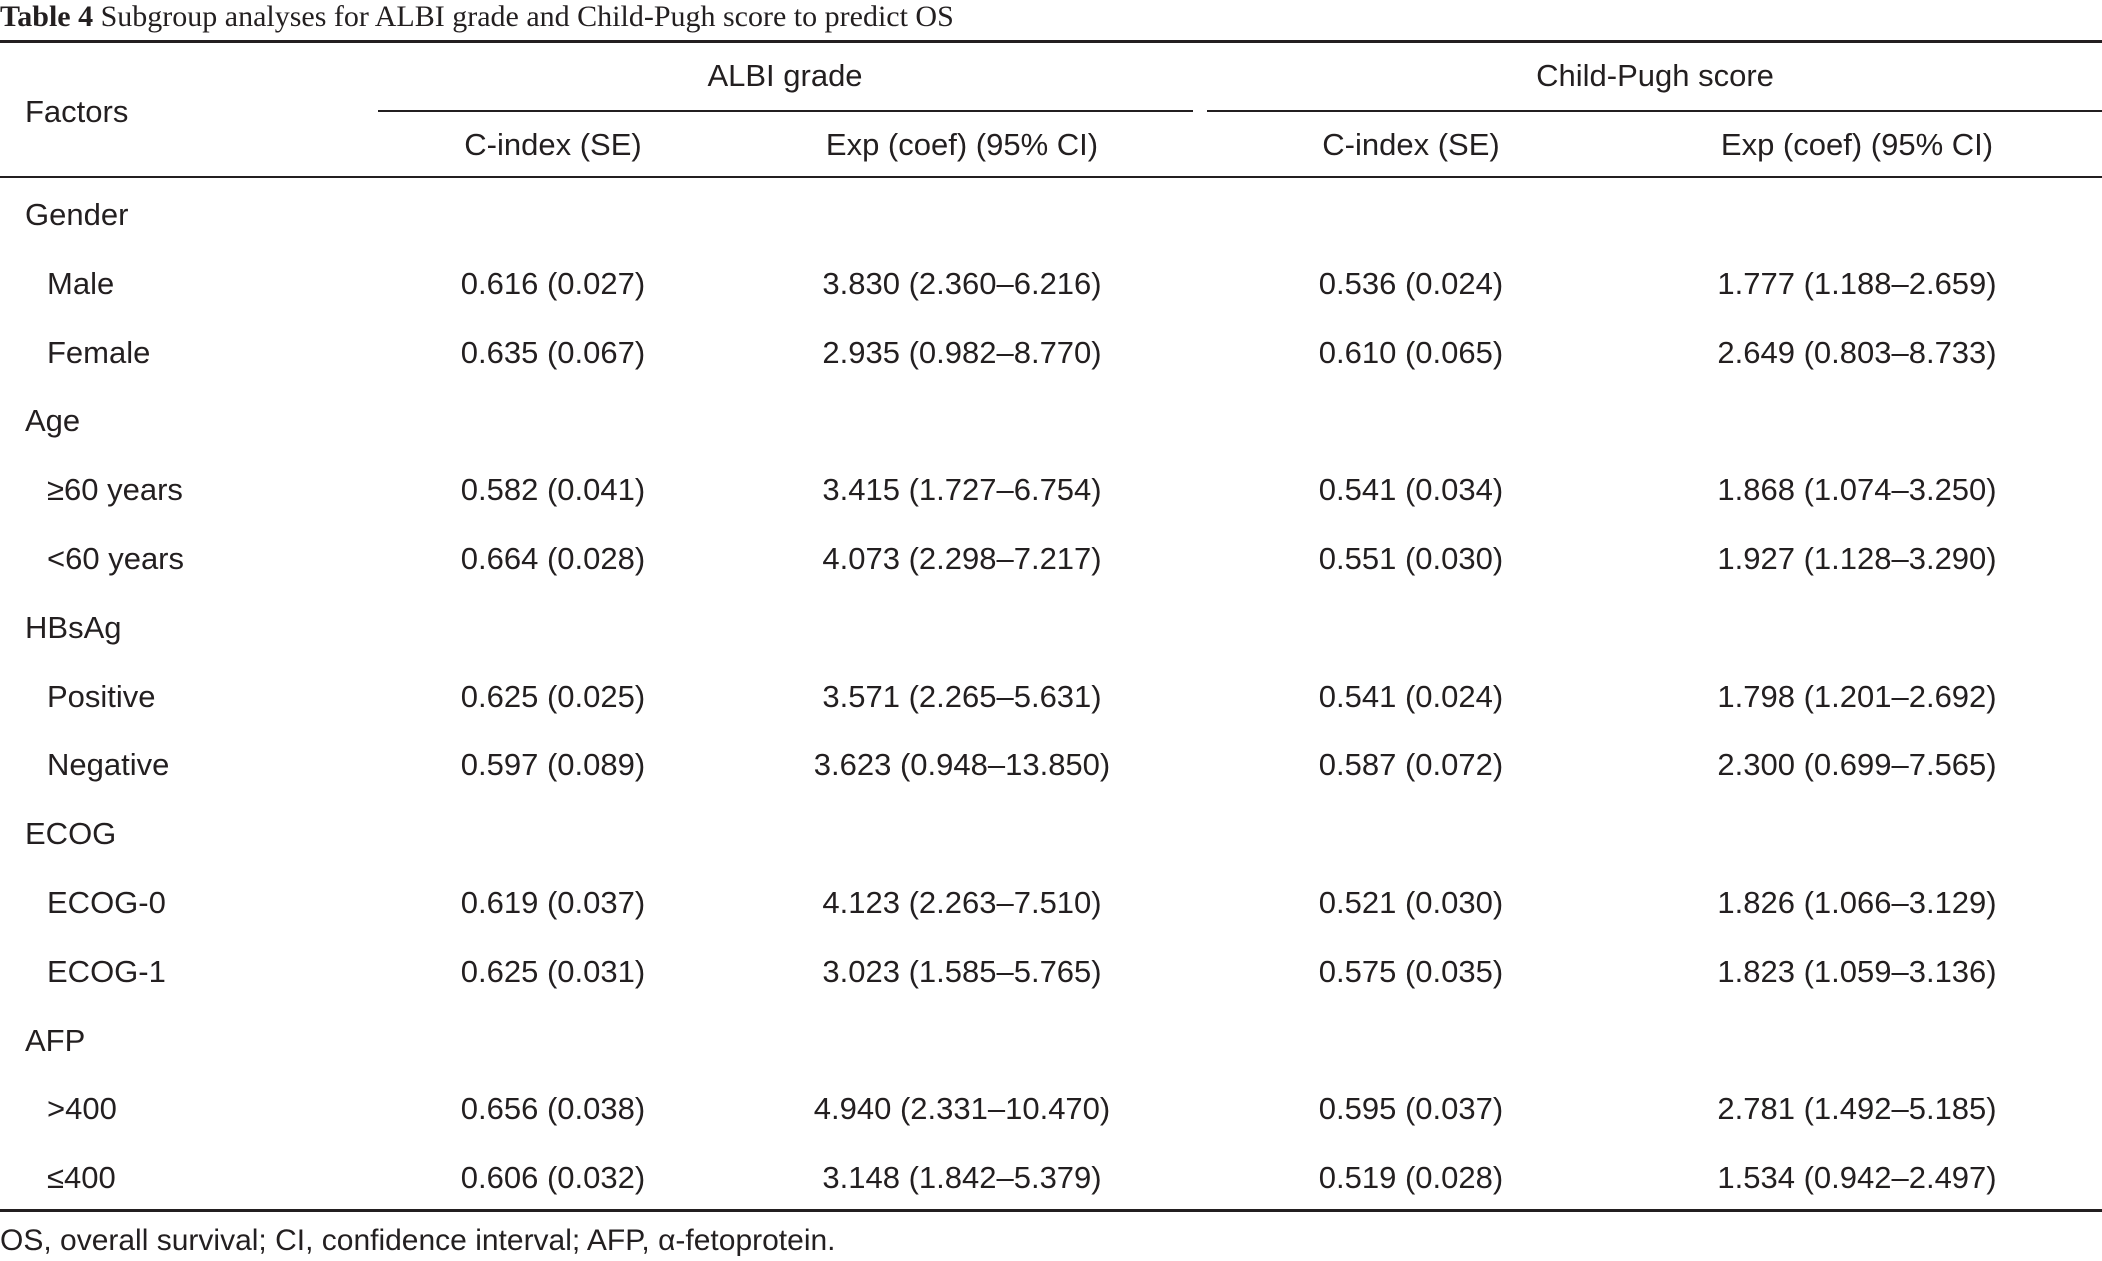 This screenshot has height=1261, width=2102. Describe the element at coordinates (962, 971) in the screenshot. I see `albi-expcoef-cell: 3.023 (1.585–5.765)` at that location.